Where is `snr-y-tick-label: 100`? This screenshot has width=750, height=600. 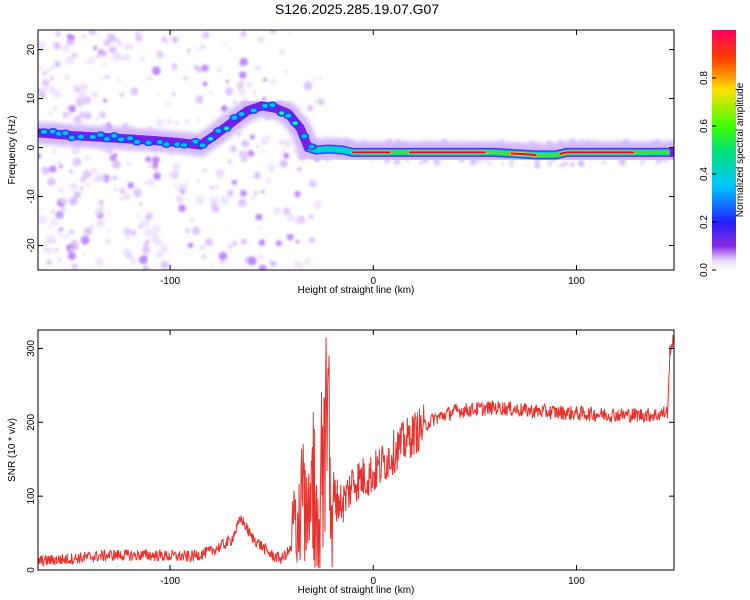
snr-y-tick-label: 100 is located at coordinates (31, 495).